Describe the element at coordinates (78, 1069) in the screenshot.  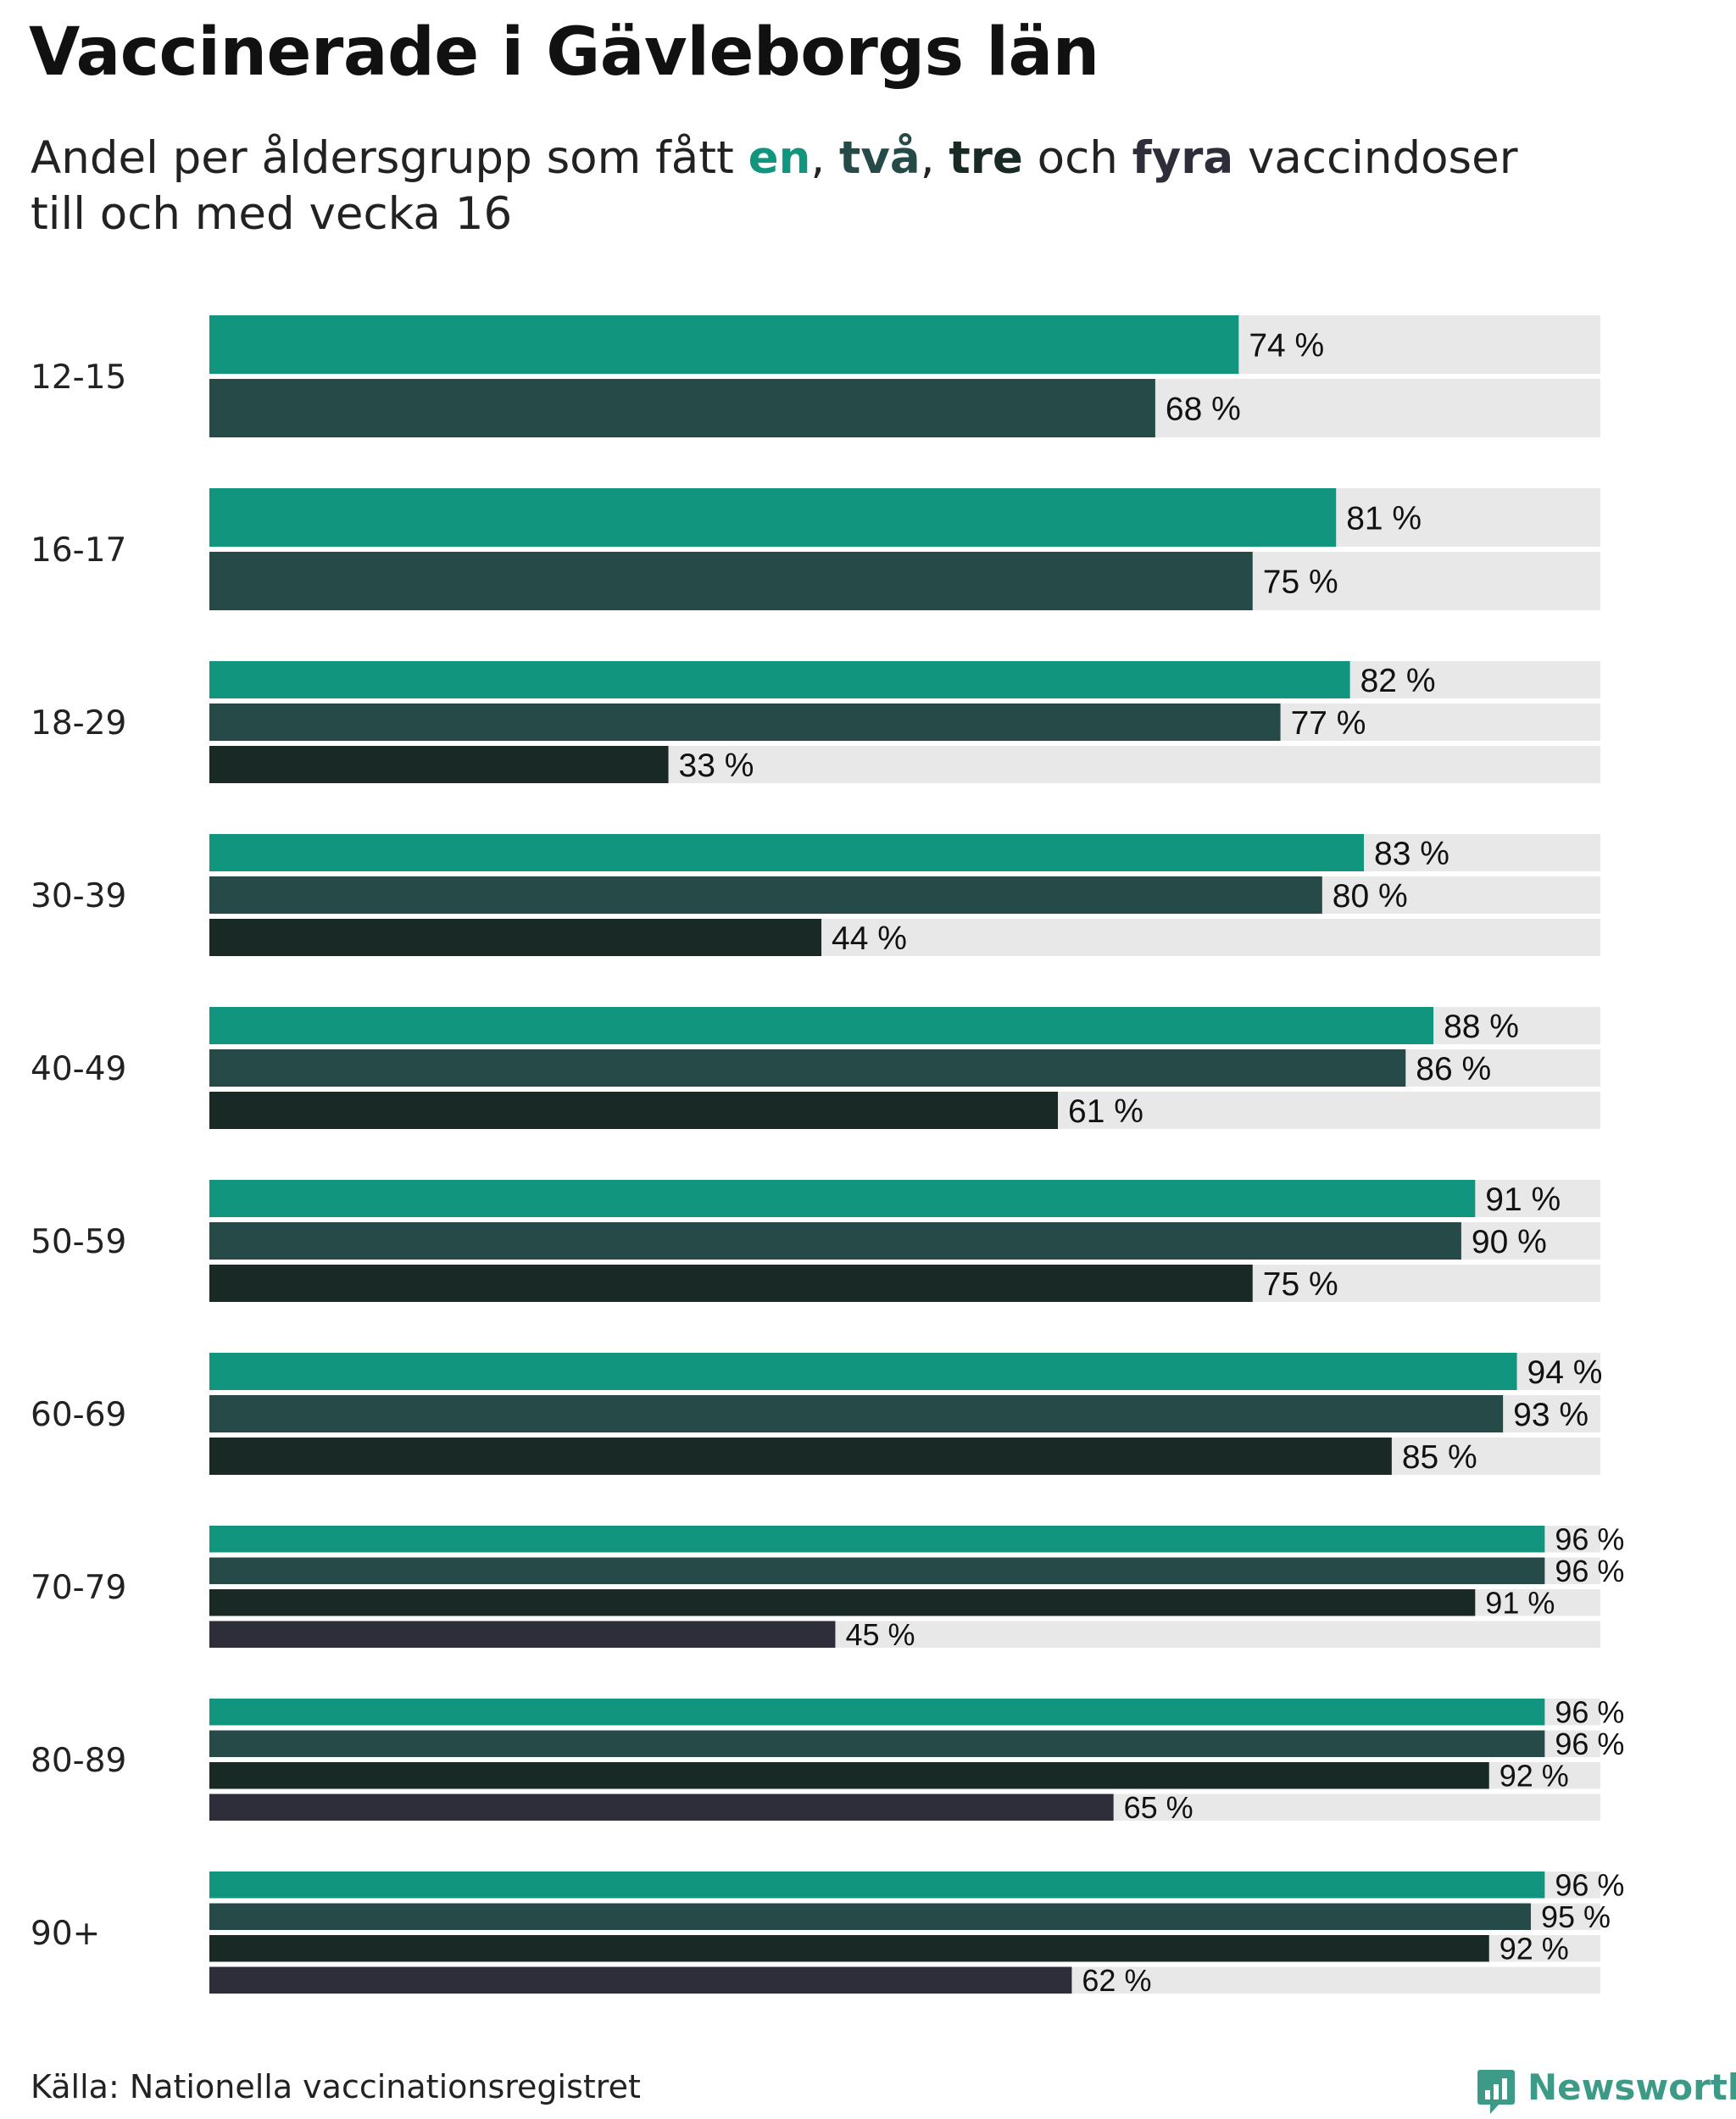
I see `category-label: 40-49` at that location.